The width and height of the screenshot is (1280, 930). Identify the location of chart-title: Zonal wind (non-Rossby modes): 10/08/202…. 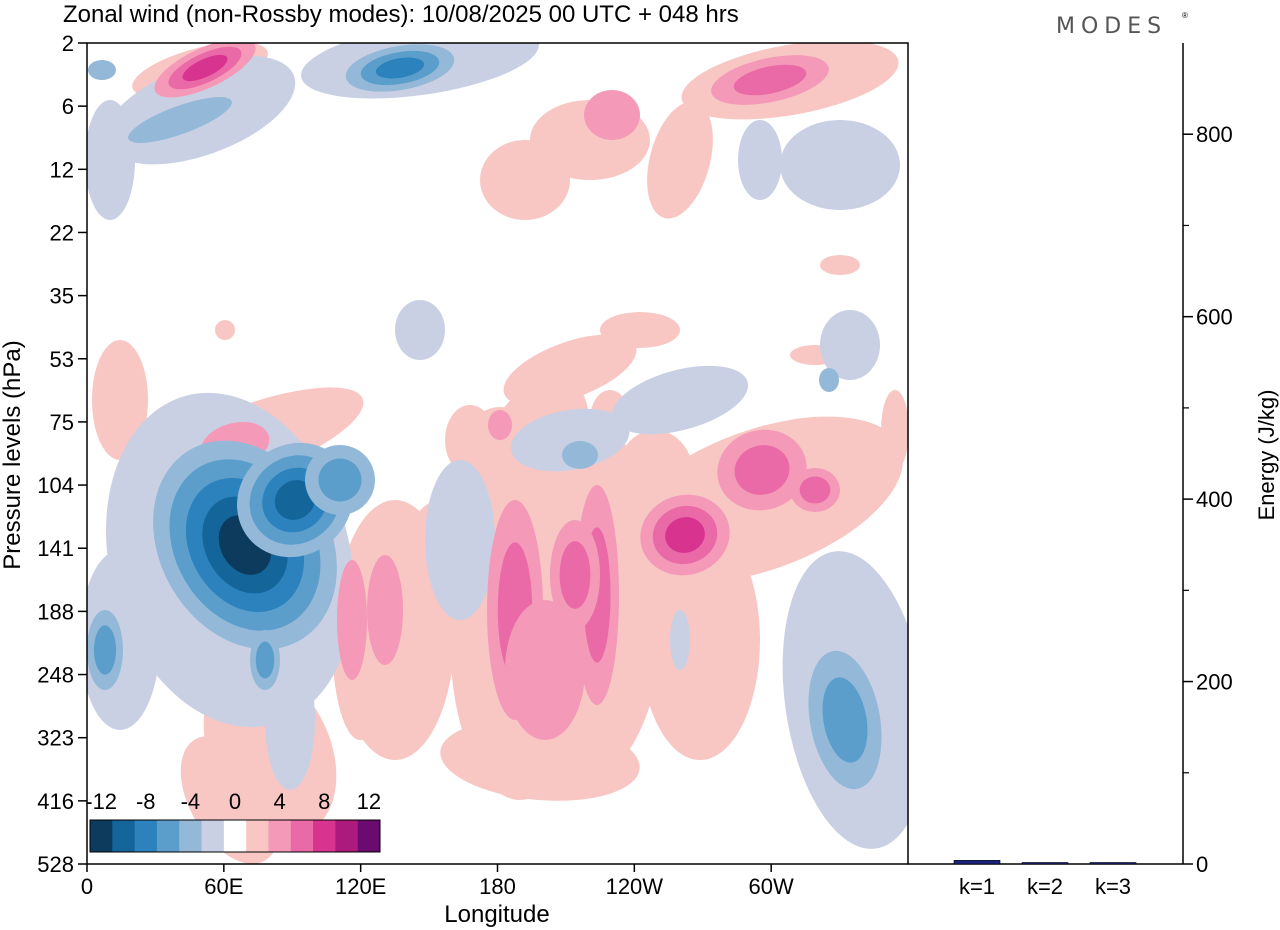
(401, 14).